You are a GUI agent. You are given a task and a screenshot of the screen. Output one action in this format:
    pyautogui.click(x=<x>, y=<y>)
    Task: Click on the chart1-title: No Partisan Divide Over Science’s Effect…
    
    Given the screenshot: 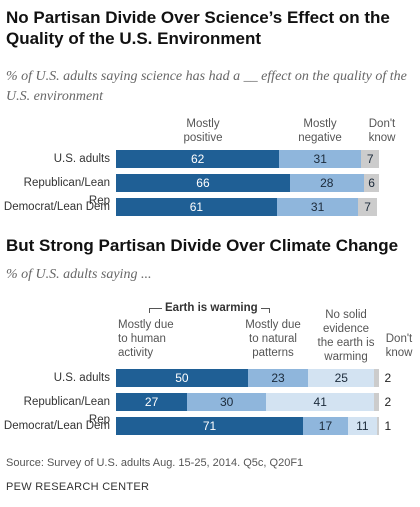 What is the action you would take?
    pyautogui.click(x=198, y=28)
    